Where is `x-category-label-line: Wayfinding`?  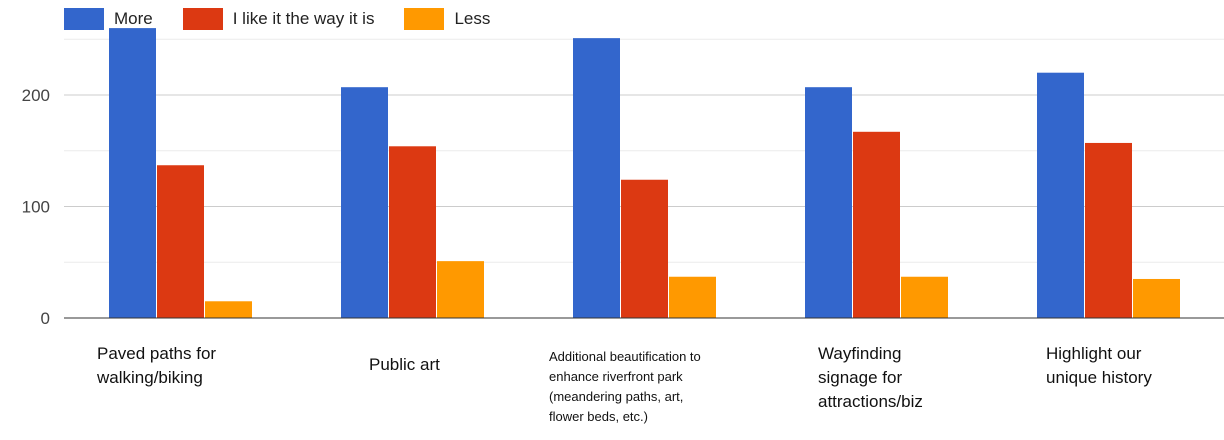
x-category-label-line: Wayfinding is located at coordinates (860, 353).